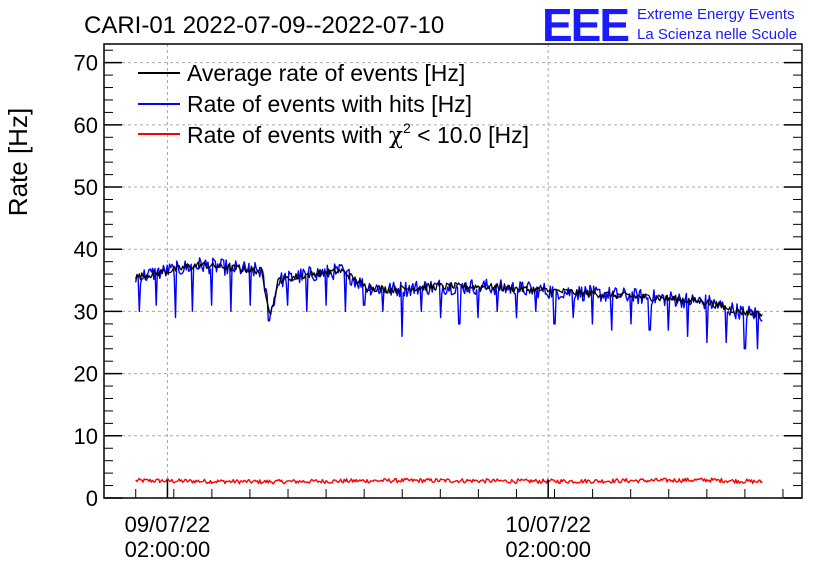 The image size is (836, 572). Describe the element at coordinates (548, 524) in the screenshot. I see `x-tick-label-date: 10/07/22` at that location.